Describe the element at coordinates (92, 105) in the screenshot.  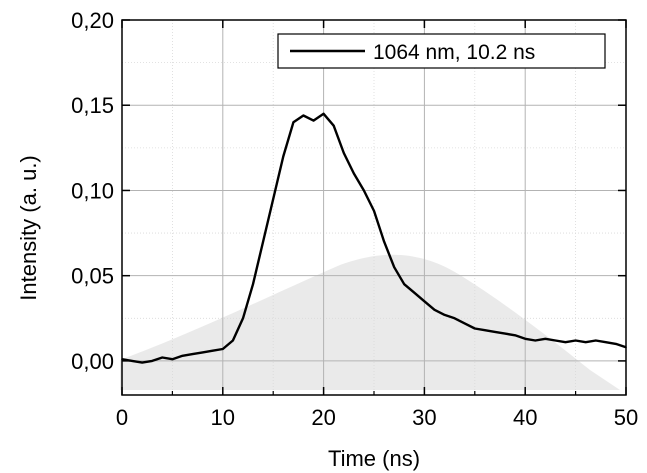
I see `y-tick-label: 0,15` at that location.